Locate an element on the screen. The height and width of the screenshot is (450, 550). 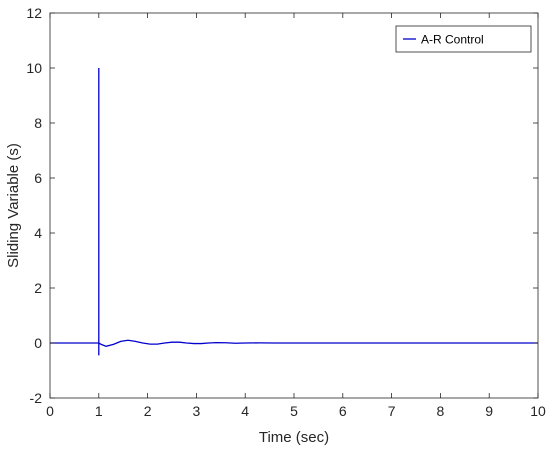
y-tick-label: 12 is located at coordinates (34, 13).